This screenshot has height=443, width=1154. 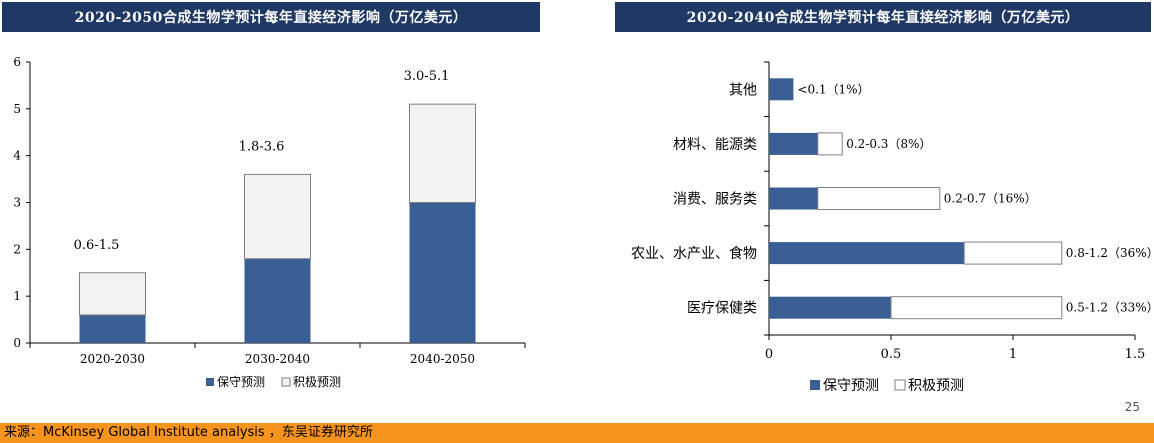 What do you see at coordinates (277, 359) in the screenshot?
I see `x-tick-label: 2030-2040` at bounding box center [277, 359].